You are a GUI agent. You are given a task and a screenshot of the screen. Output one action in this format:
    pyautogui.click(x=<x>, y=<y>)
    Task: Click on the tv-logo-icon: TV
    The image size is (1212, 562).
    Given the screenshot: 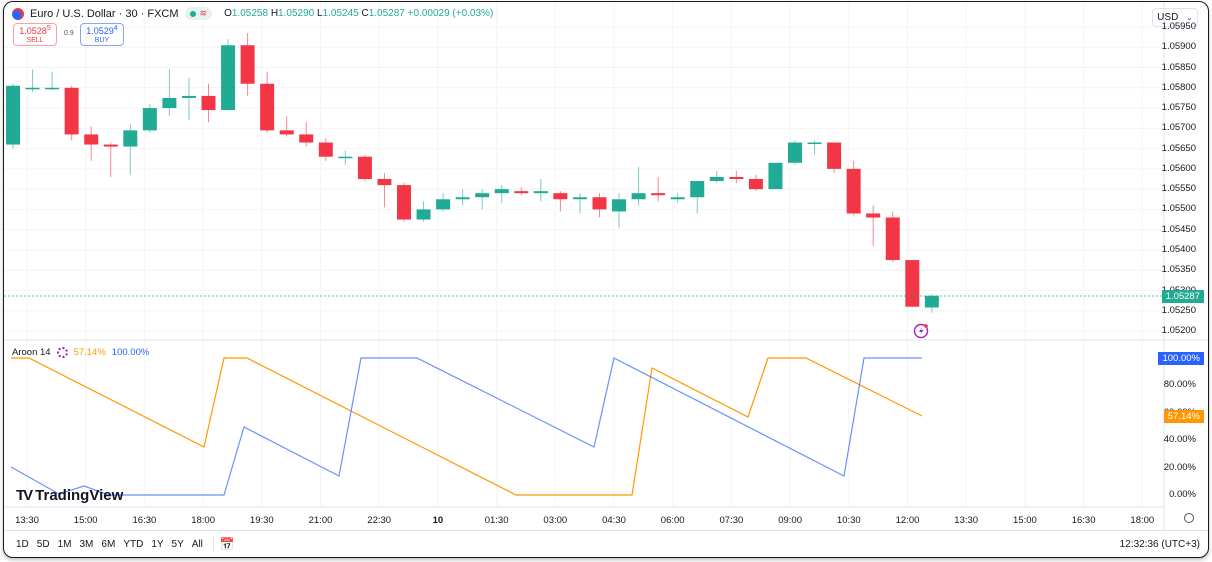 What is the action you would take?
    pyautogui.click(x=24, y=495)
    